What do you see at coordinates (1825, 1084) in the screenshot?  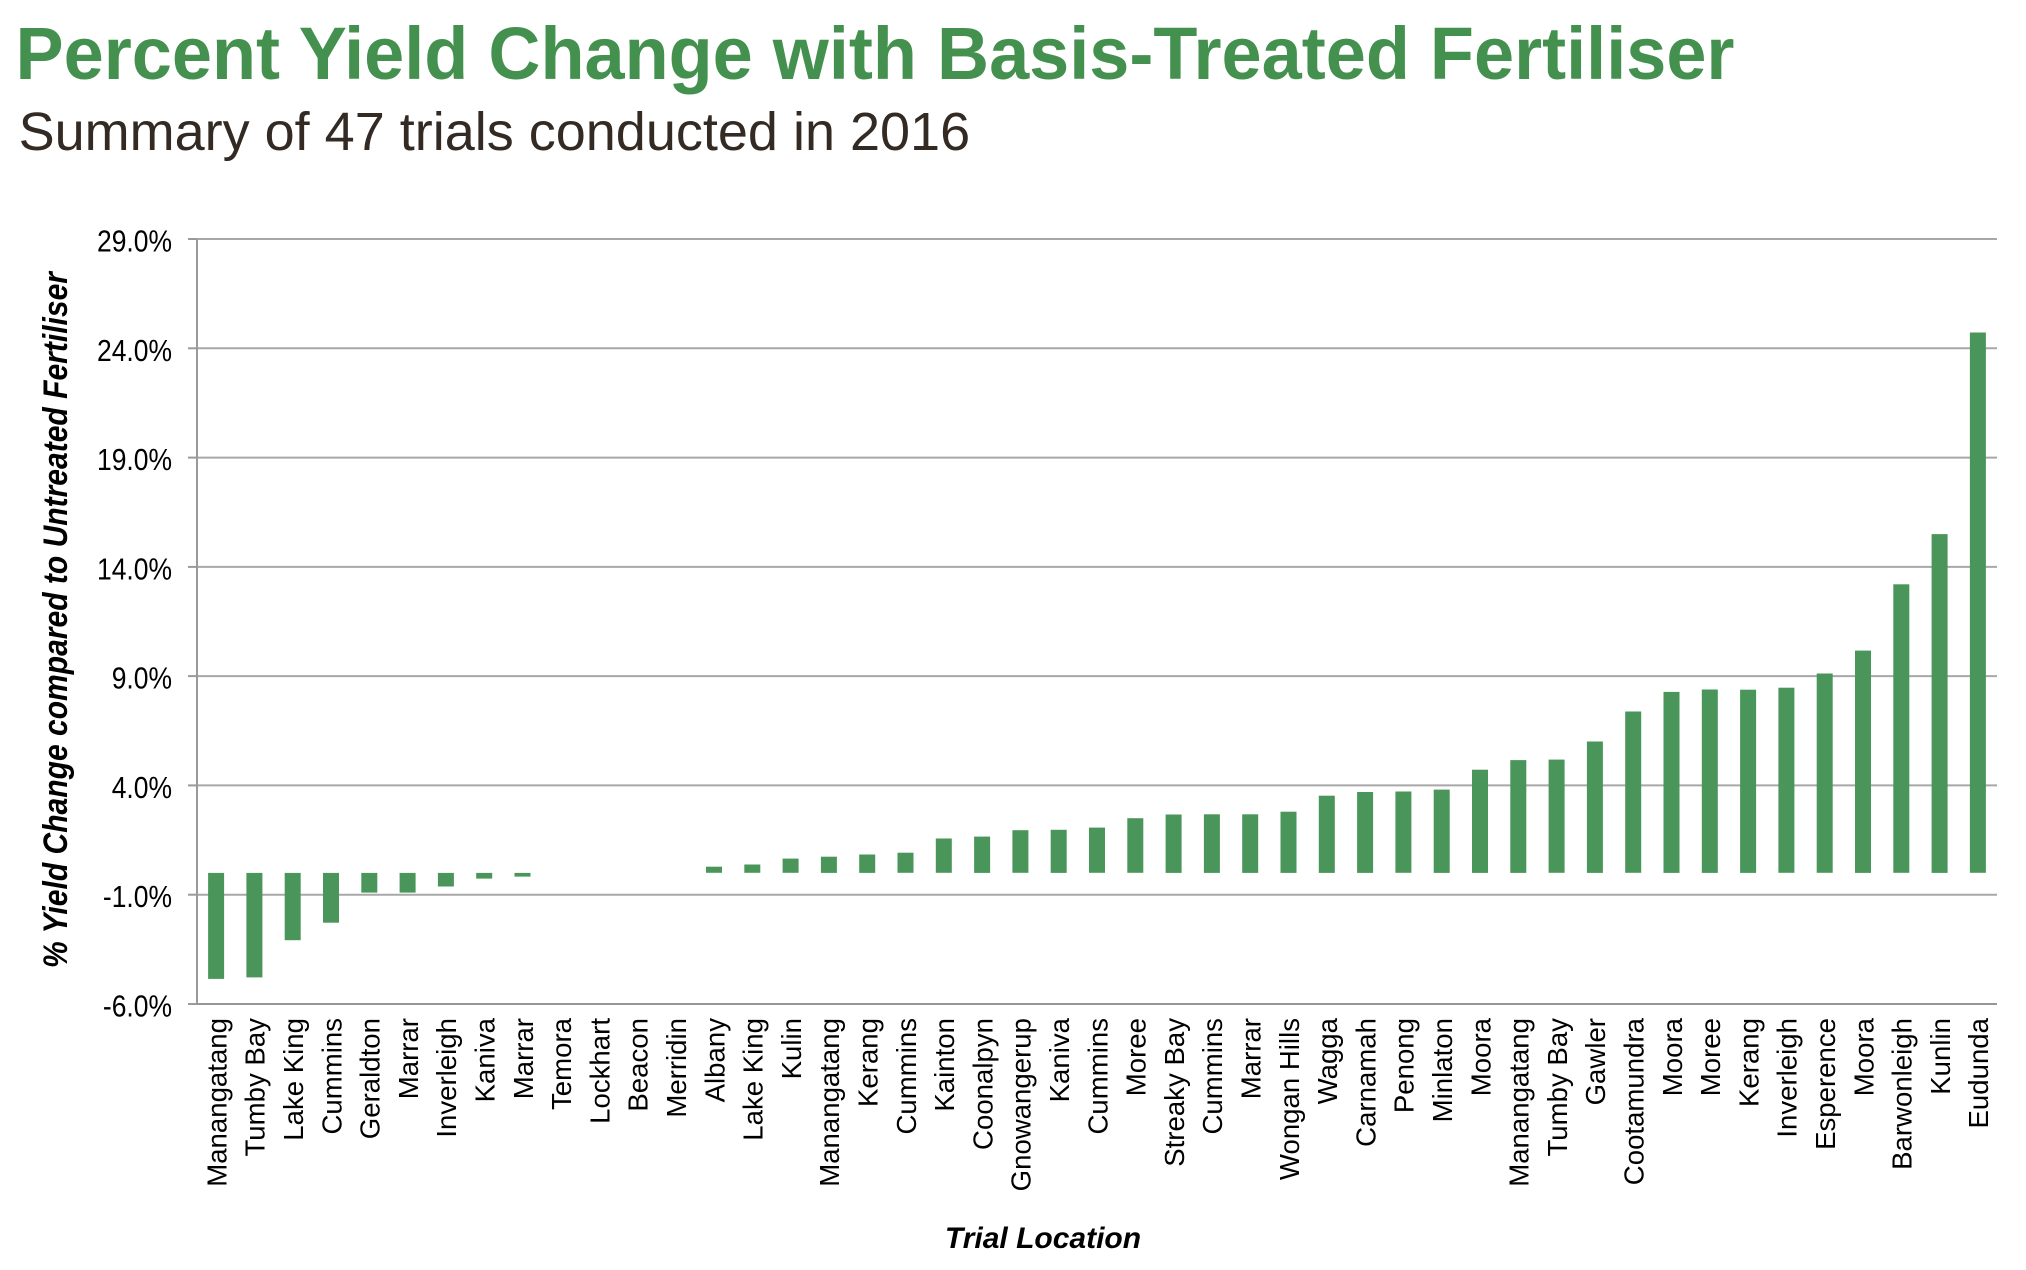 I see `svg-text: Esperence` at bounding box center [1825, 1084].